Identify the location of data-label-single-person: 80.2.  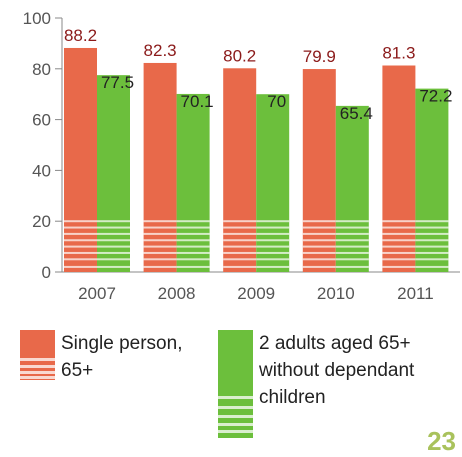
(239, 55).